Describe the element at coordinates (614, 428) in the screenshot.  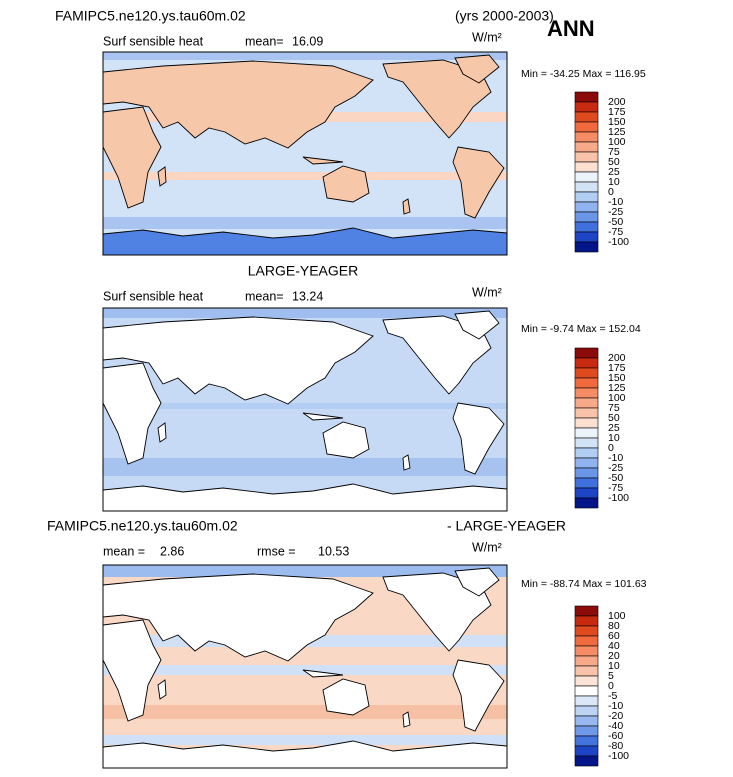
I see `colorbar-label: 25` at that location.